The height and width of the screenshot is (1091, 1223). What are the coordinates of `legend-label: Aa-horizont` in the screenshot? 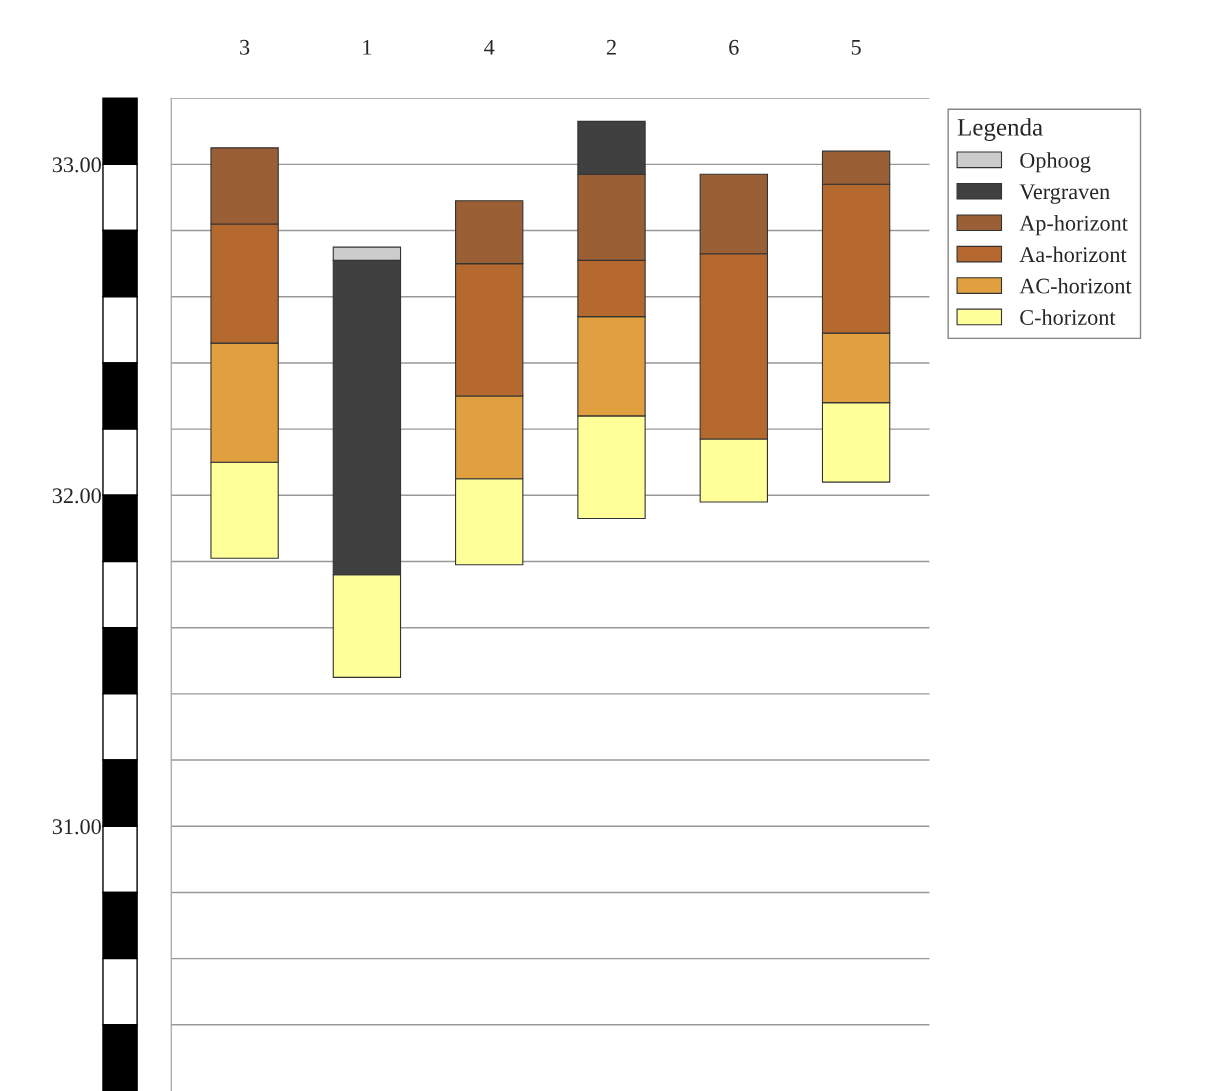 It's located at (1073, 254).